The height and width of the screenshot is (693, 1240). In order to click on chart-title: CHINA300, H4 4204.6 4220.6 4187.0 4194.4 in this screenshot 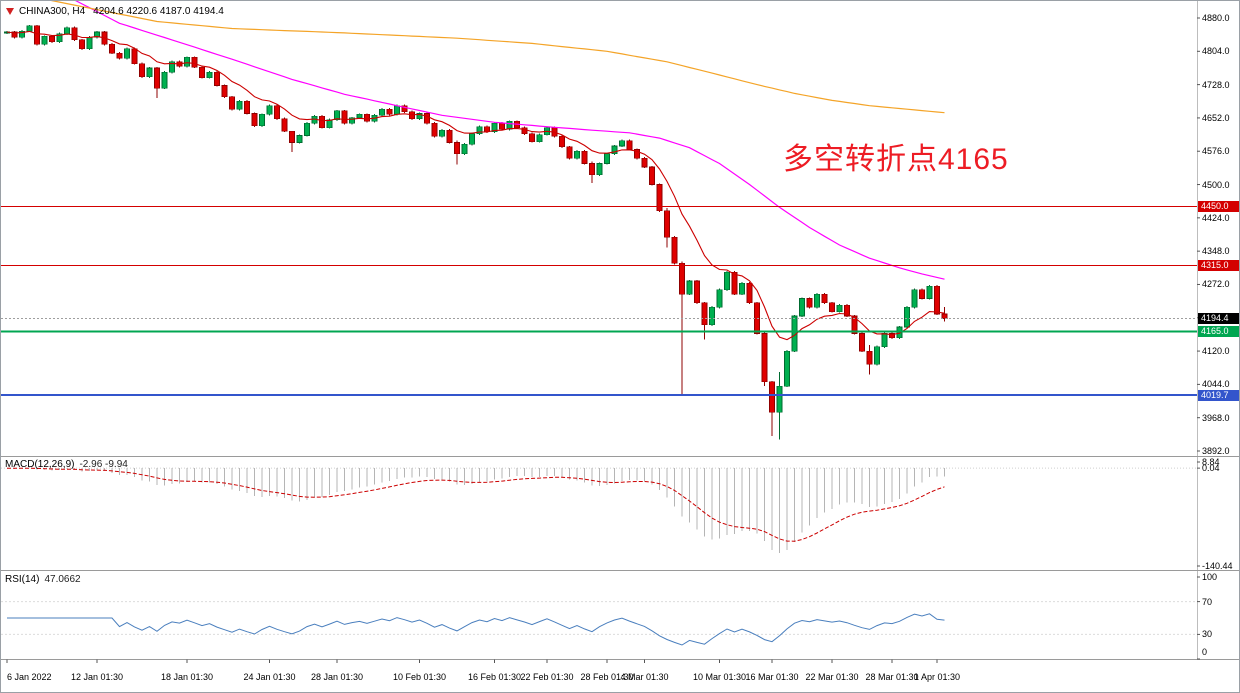, I will do `click(115, 11)`.